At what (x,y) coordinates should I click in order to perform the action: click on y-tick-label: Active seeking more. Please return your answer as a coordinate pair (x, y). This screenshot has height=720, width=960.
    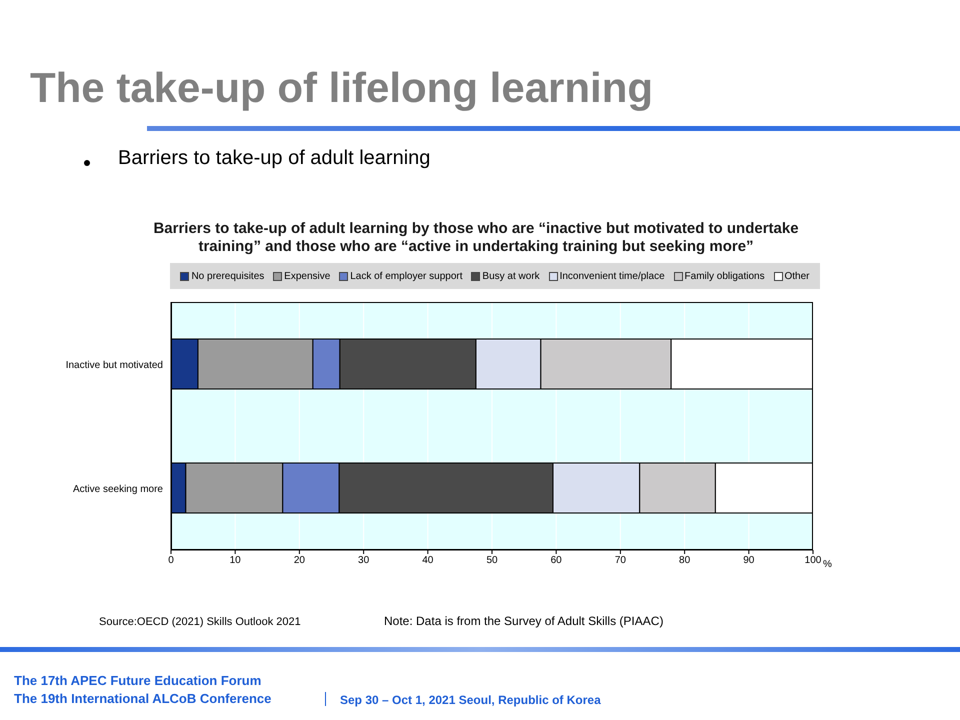
    Looking at the image, I should click on (118, 489).